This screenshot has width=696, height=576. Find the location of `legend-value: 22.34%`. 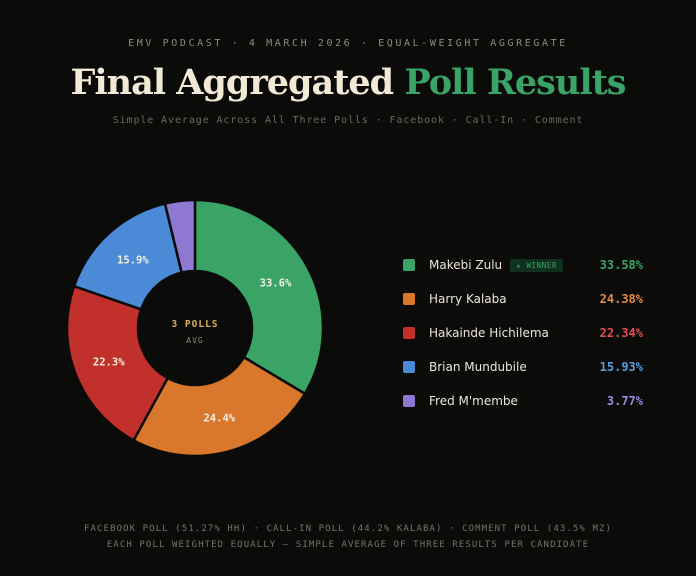

legend-value: 22.34% is located at coordinates (621, 333).